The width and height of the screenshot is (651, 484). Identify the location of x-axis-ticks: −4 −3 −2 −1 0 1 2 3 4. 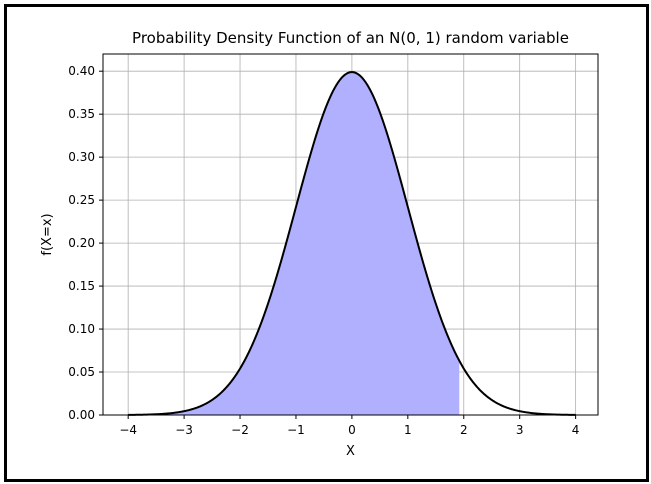
(349, 426).